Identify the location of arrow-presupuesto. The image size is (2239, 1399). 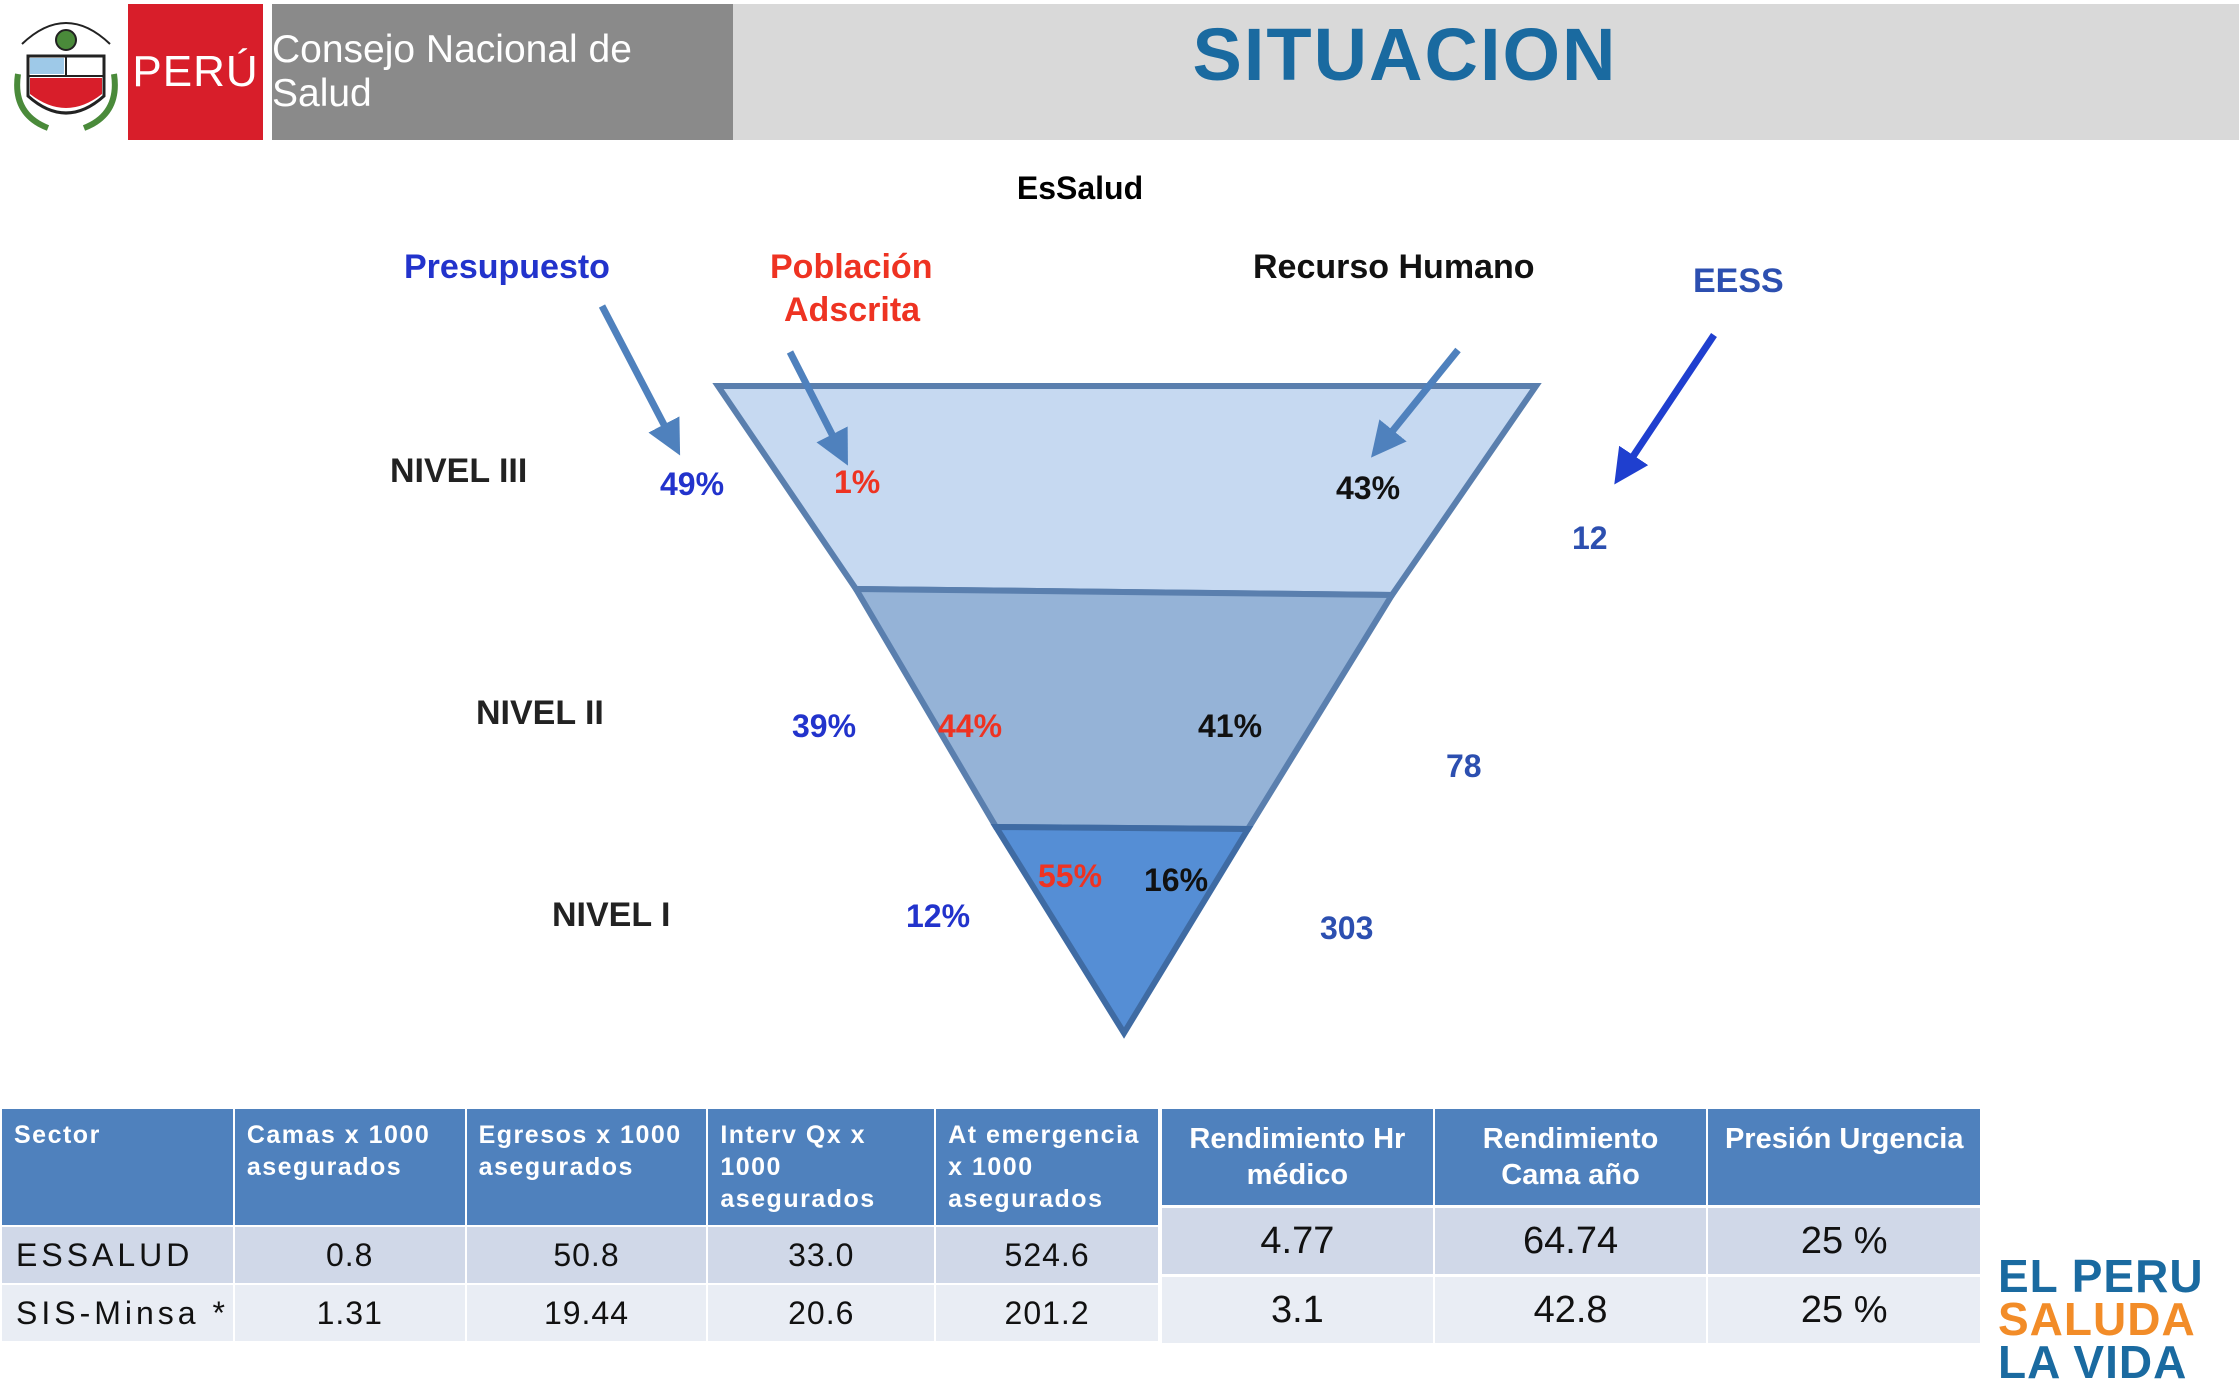
(639, 380).